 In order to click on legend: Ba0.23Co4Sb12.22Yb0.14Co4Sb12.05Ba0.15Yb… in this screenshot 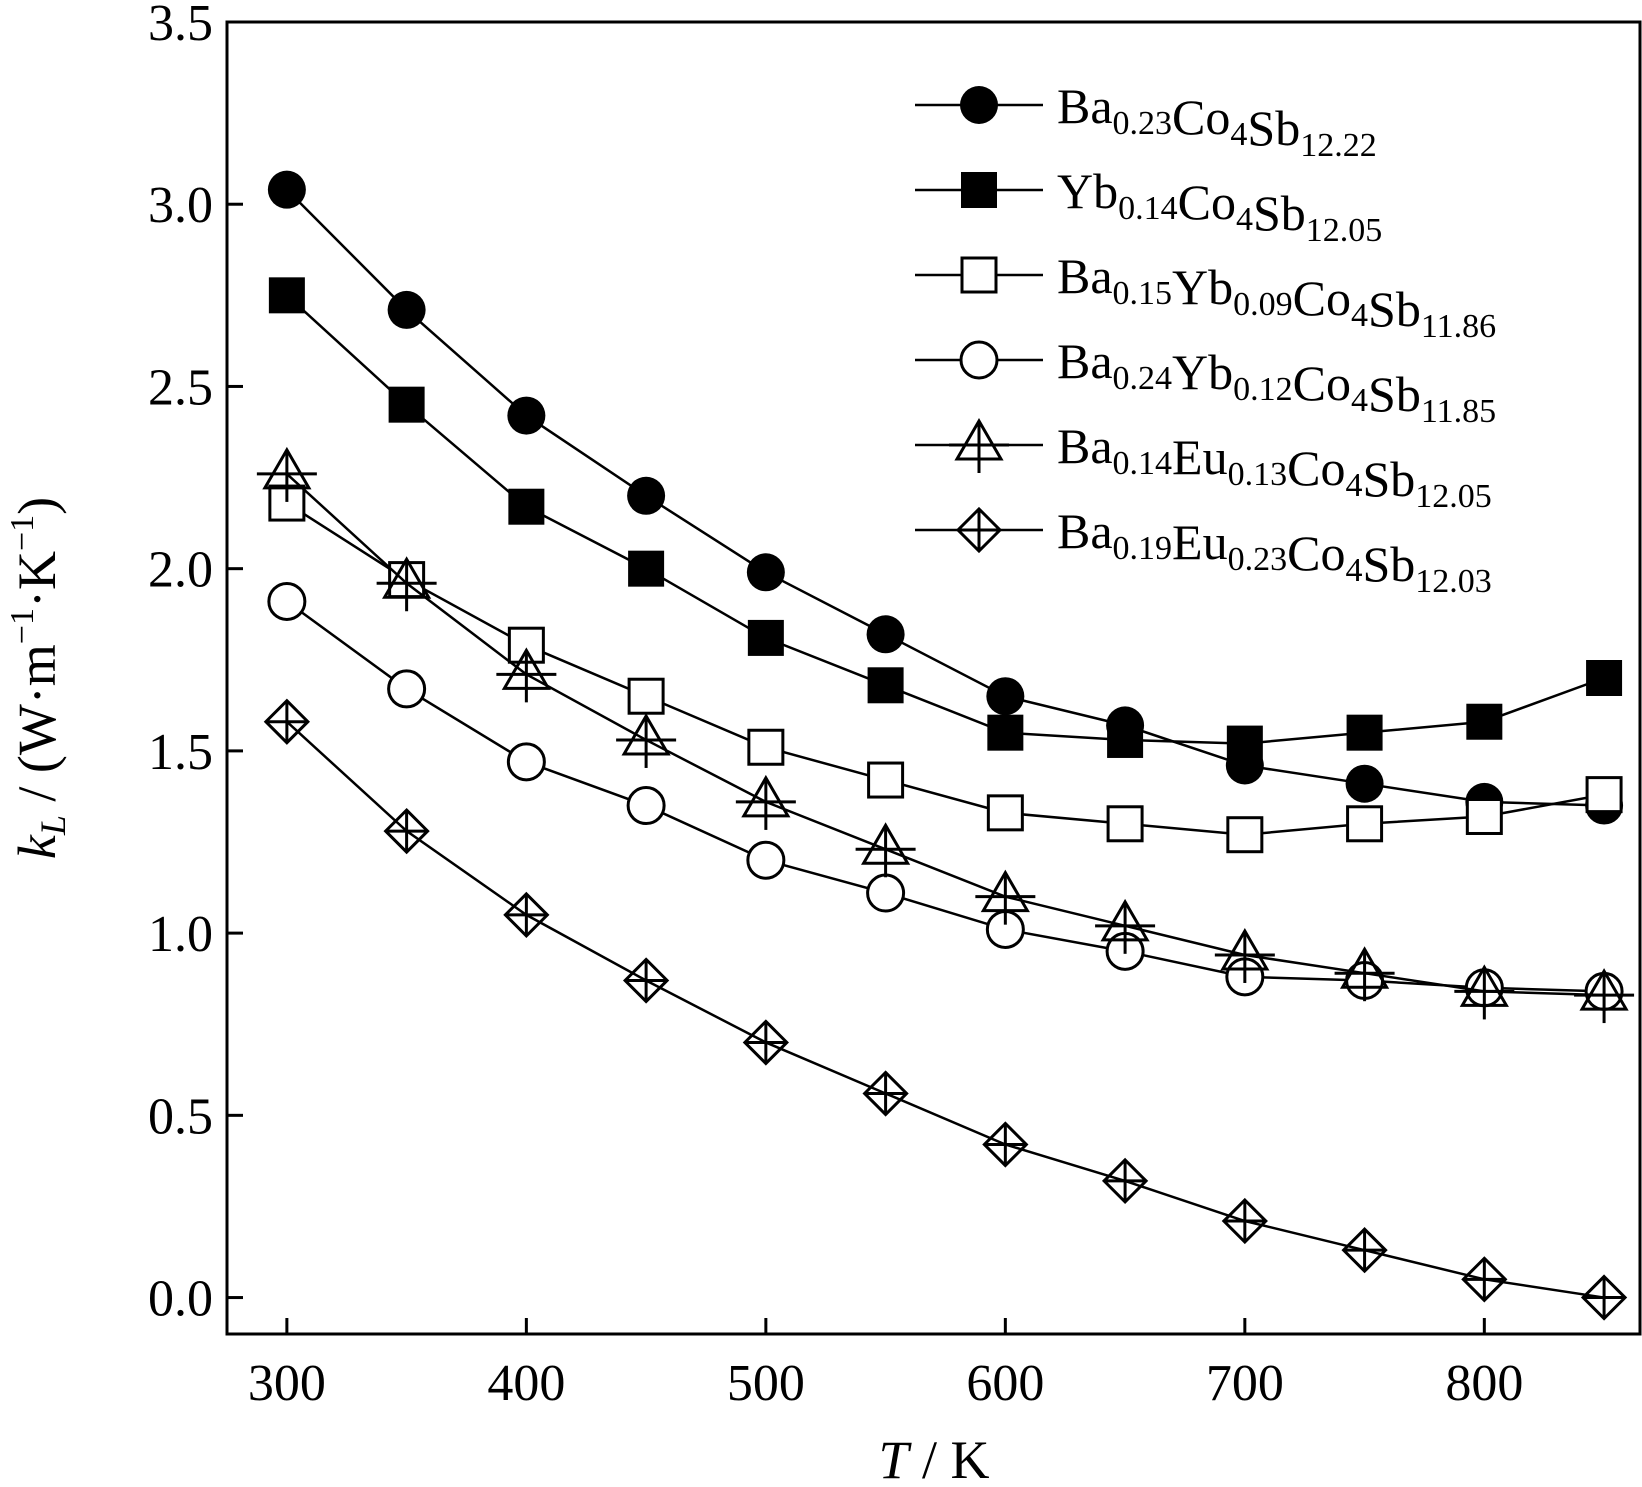, I will do `click(1205, 339)`.